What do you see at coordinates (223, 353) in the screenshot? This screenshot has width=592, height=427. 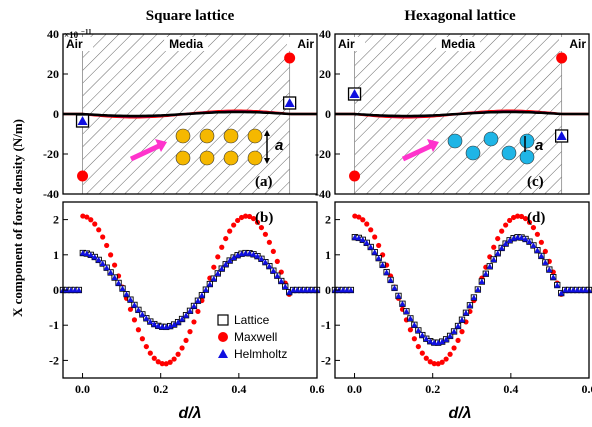 I see `legend-helmholtz-marker` at bounding box center [223, 353].